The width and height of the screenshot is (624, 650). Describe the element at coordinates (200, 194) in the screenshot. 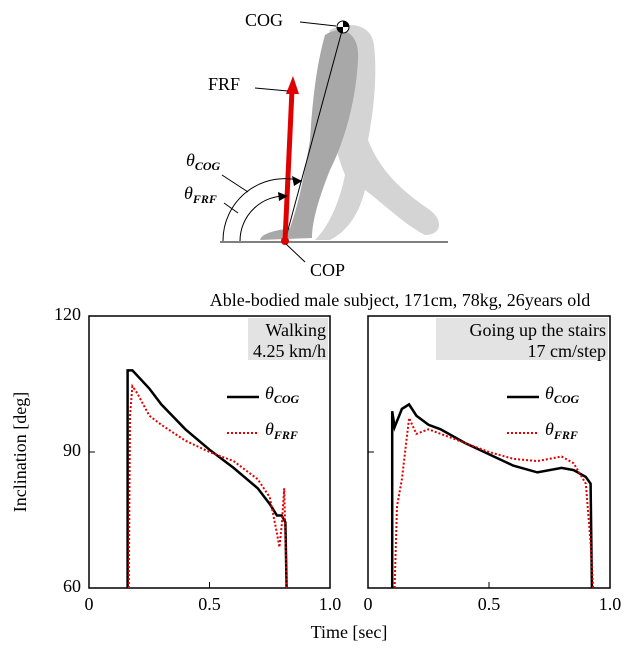

I see `theta-frf-label: θFRF` at that location.